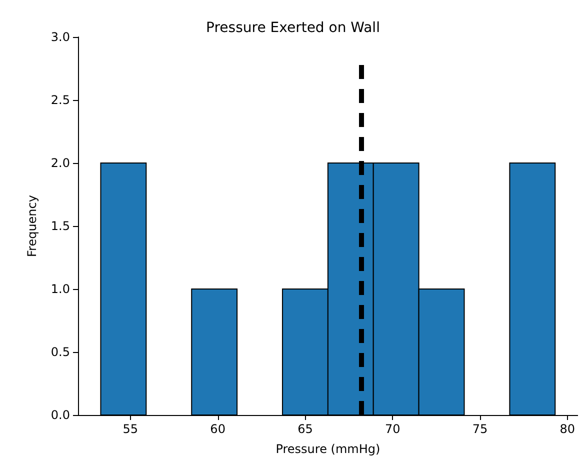 The height and width of the screenshot is (468, 586). What do you see at coordinates (218, 429) in the screenshot?
I see `x-tick-label: 60` at bounding box center [218, 429].